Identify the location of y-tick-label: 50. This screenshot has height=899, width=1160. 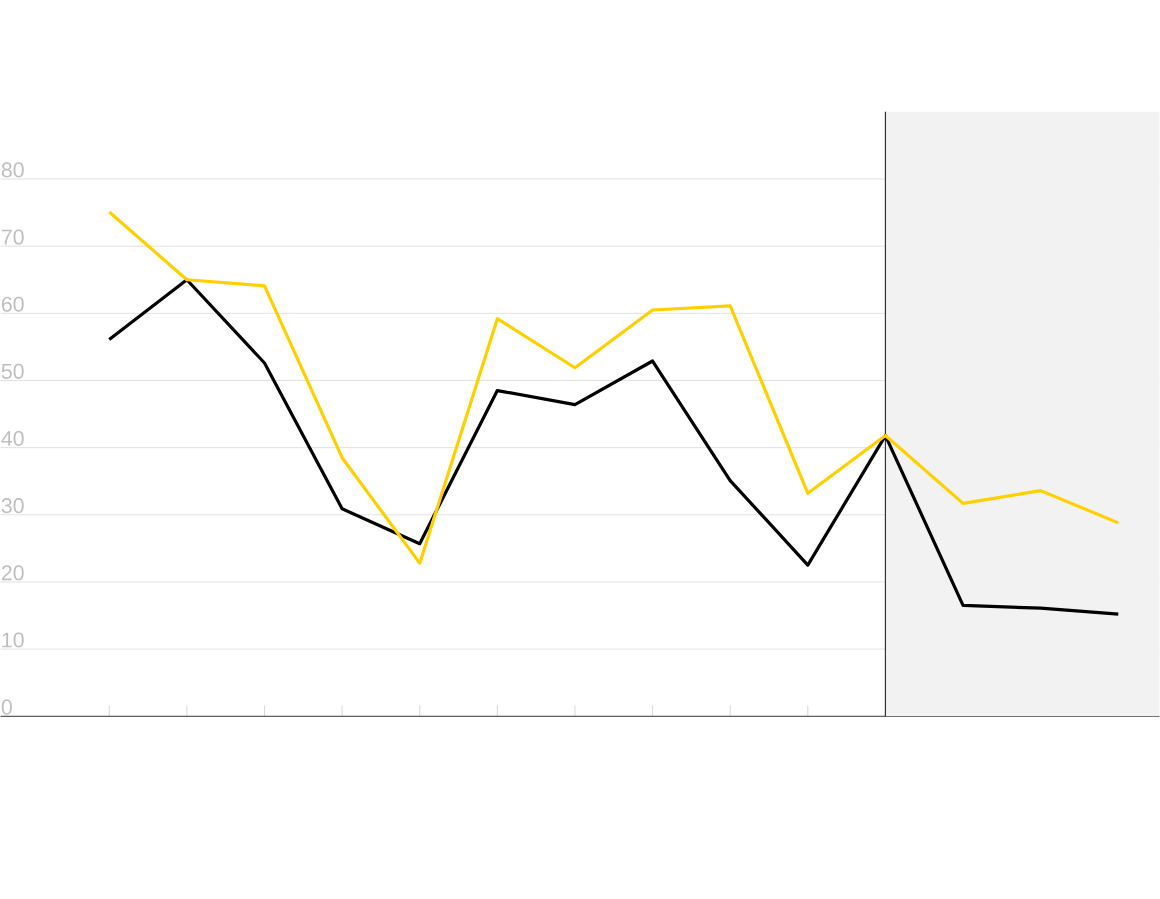
(12, 371).